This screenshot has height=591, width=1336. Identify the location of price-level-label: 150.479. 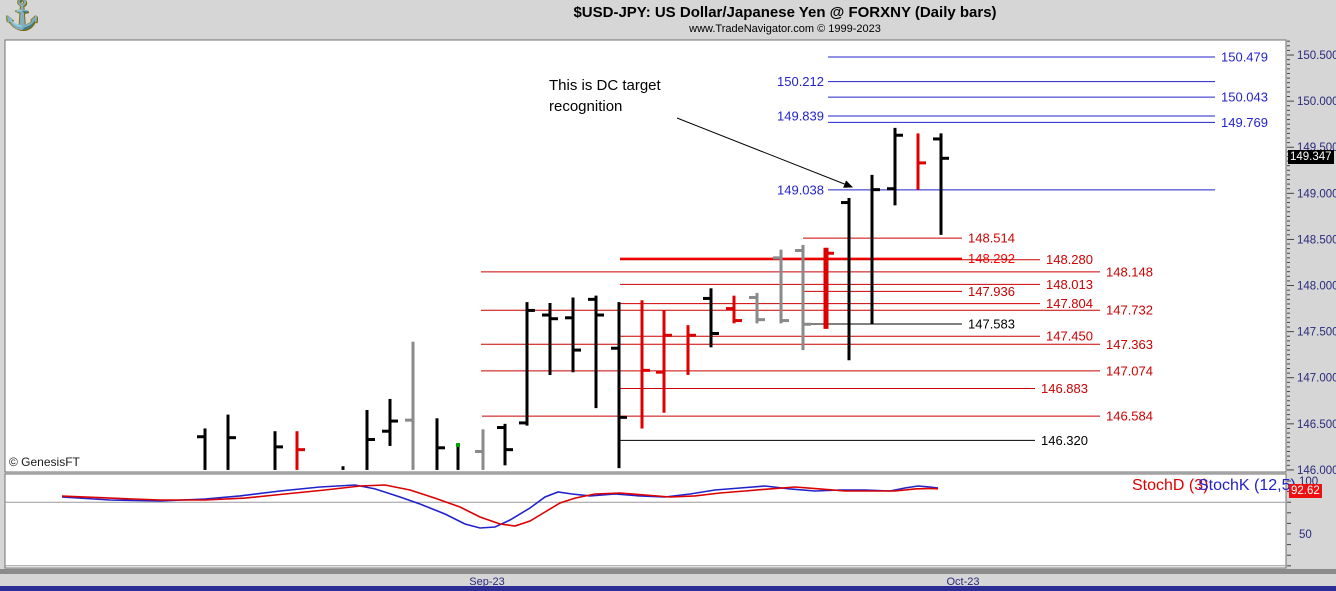
(1244, 56).